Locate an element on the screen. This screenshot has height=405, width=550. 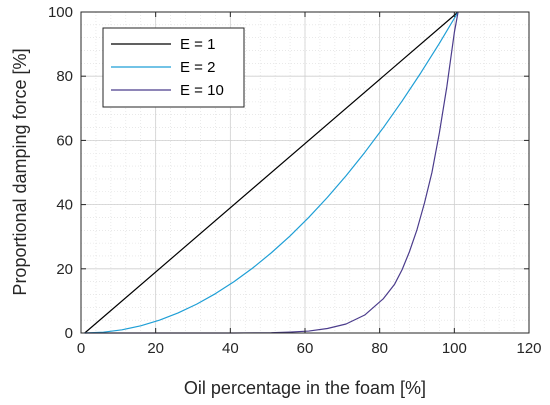
x-tick-label: 20 is located at coordinates (155, 348).